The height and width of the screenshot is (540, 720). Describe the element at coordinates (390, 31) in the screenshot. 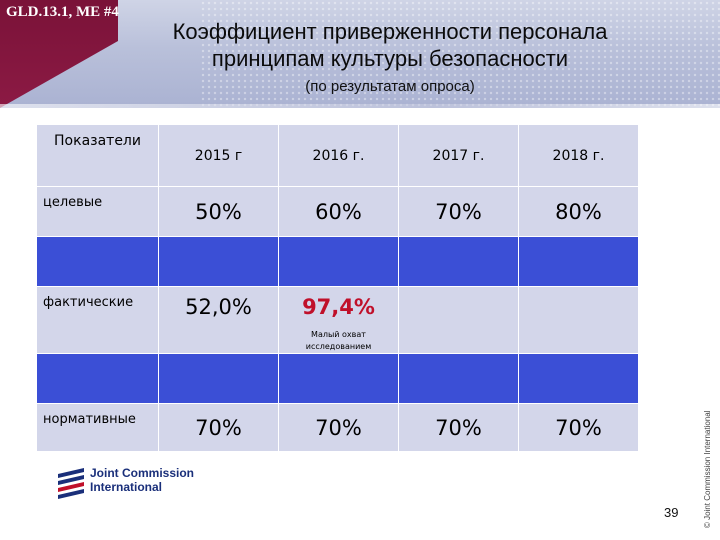

I see `slide-title-line1: Коэффициент приверженности персонала` at that location.